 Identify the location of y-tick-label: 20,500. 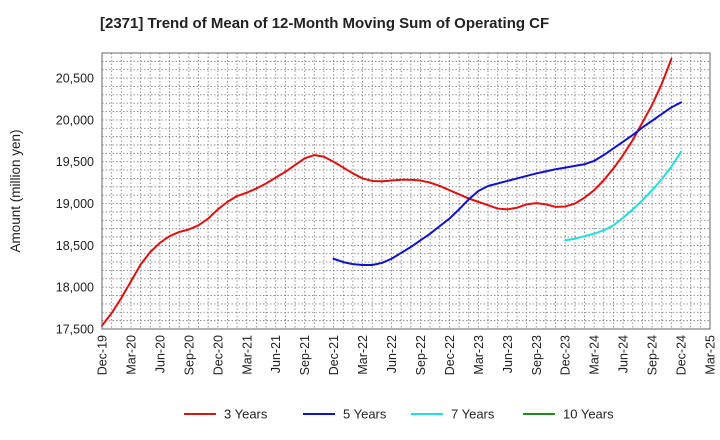
(75, 79).